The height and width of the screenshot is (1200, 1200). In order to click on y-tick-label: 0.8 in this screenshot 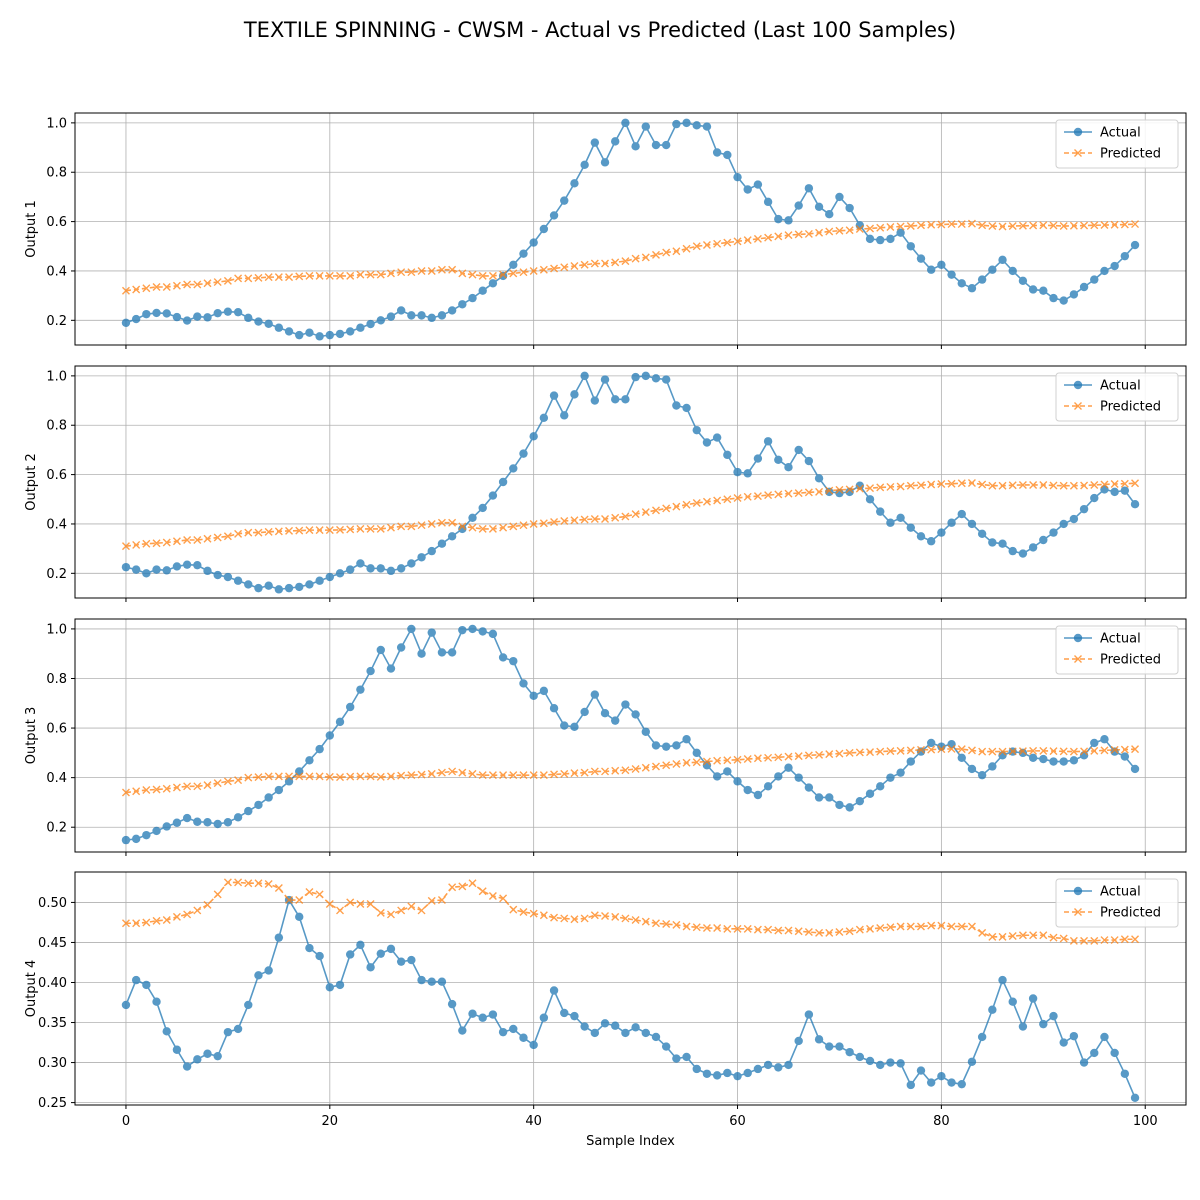, I will do `click(56, 173)`.